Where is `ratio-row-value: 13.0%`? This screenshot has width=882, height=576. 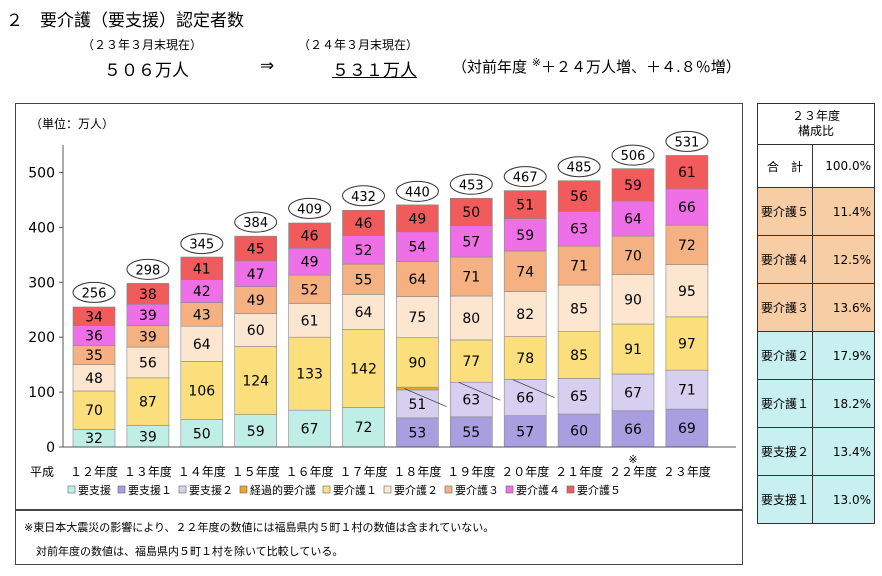 ratio-row-value: 13.0% is located at coordinates (844, 499).